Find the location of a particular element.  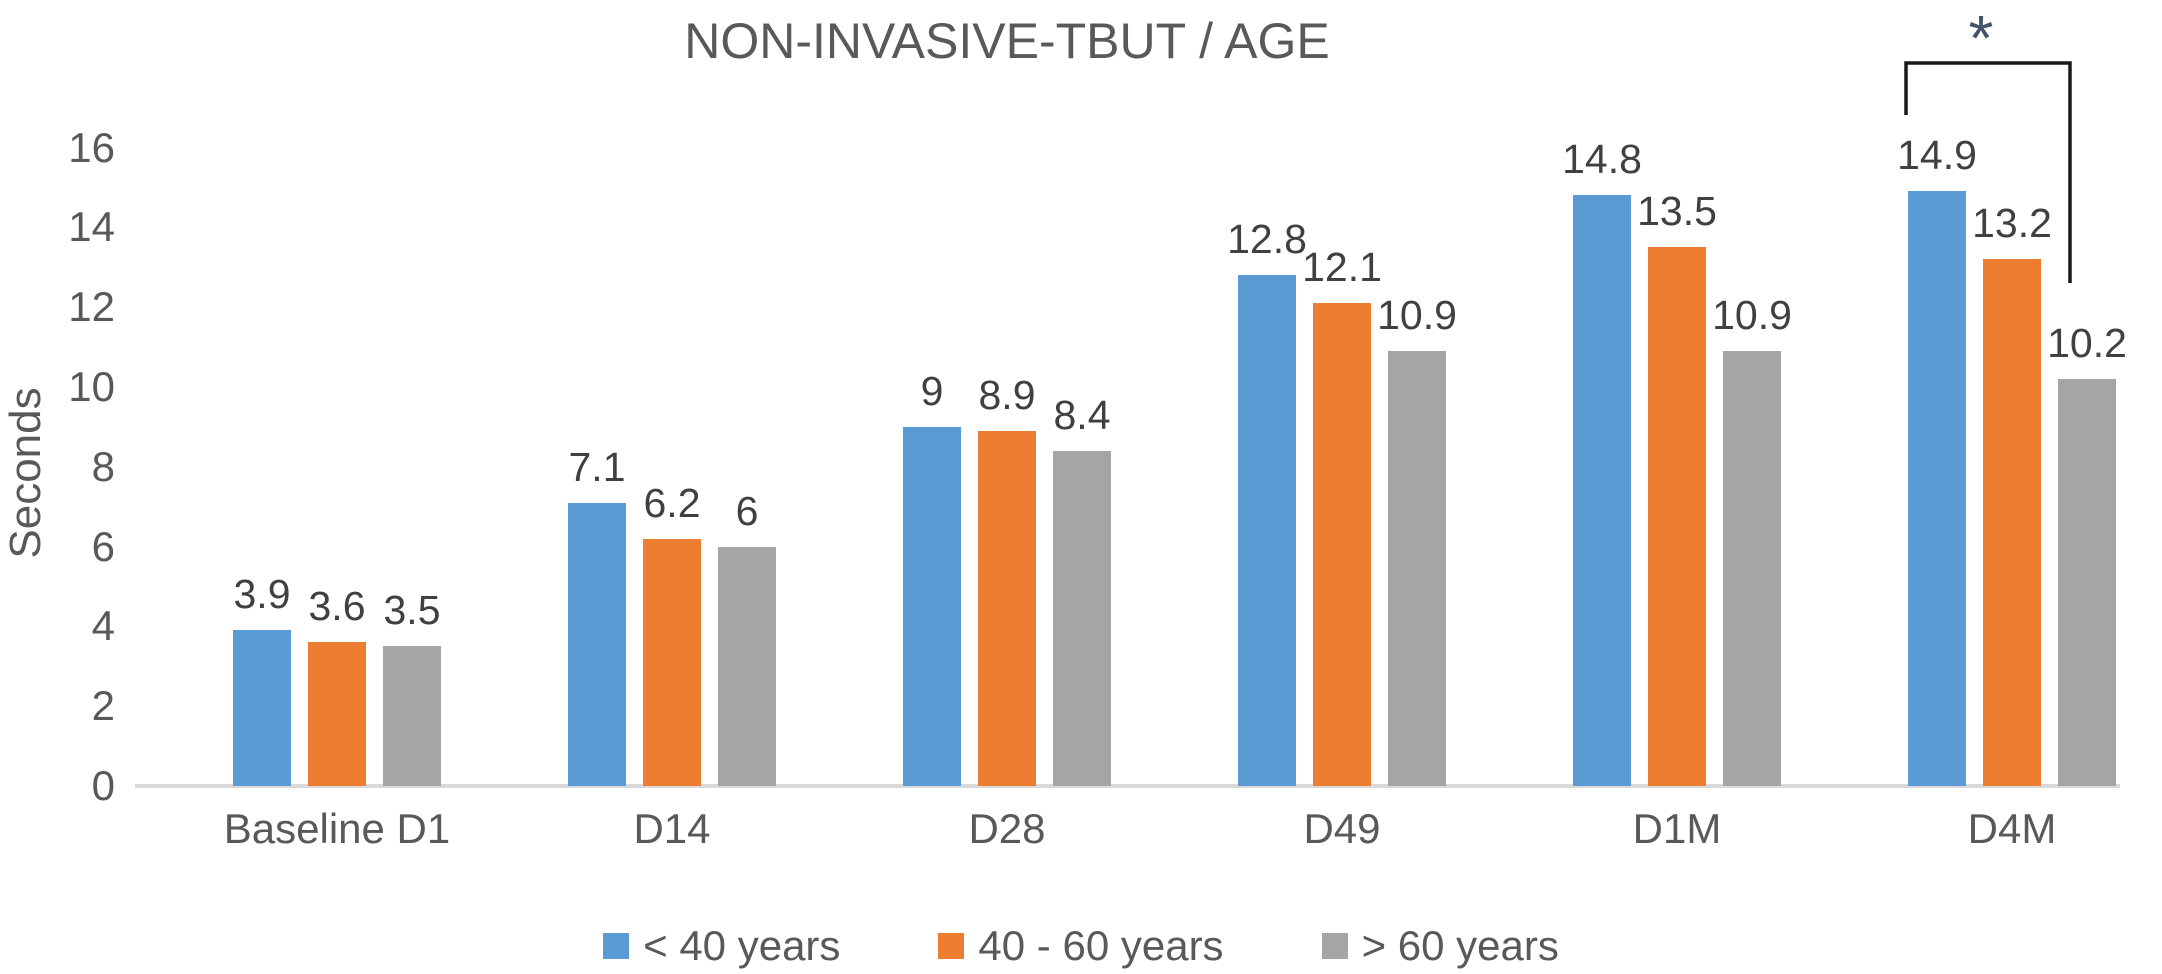

bar-value-label: 9 is located at coordinates (932, 391).